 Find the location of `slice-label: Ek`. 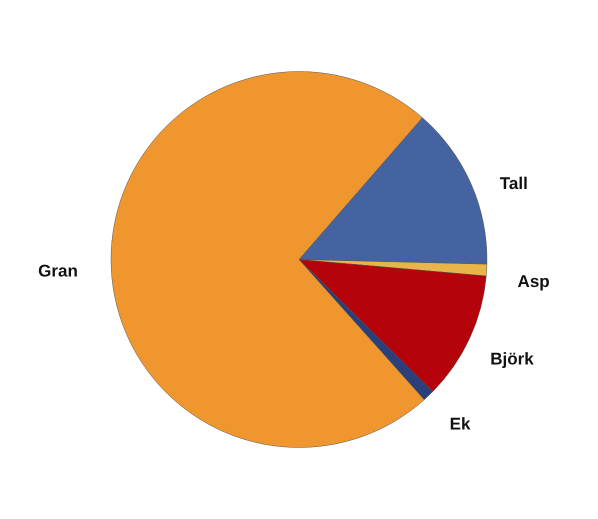

slice-label: Ek is located at coordinates (460, 424).